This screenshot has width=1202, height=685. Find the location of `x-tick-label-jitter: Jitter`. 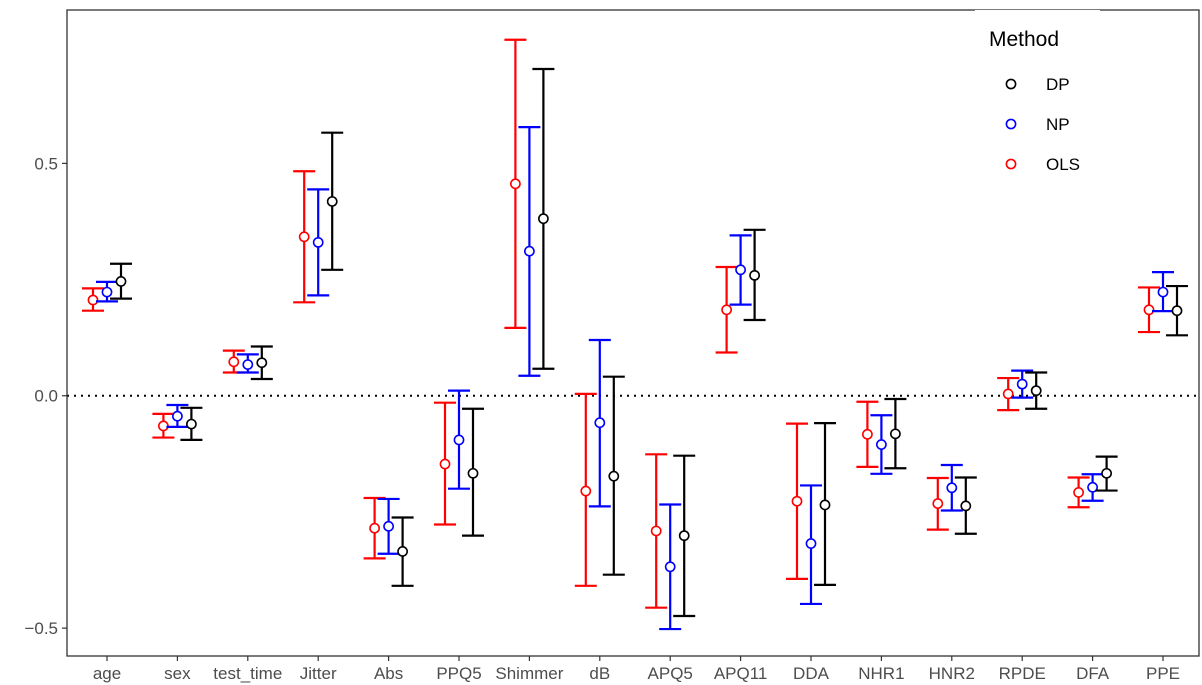

x-tick-label-jitter: Jitter is located at coordinates (318, 673).